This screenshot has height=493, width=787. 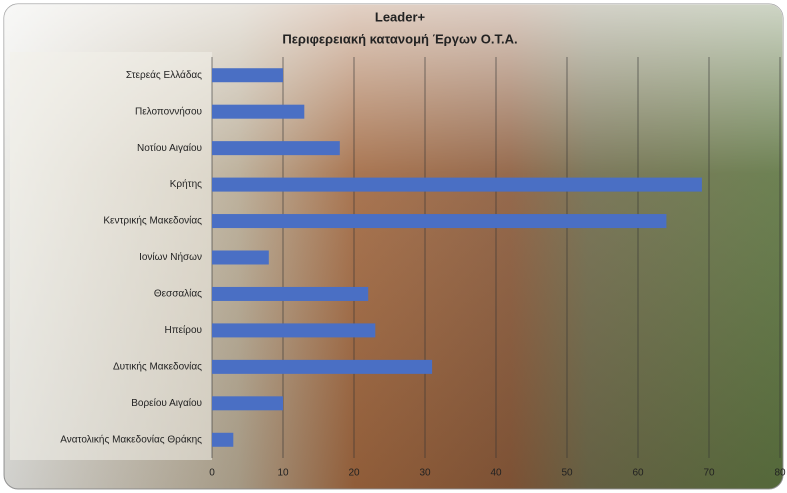 I want to click on x-tick-label: 60, so click(x=638, y=473).